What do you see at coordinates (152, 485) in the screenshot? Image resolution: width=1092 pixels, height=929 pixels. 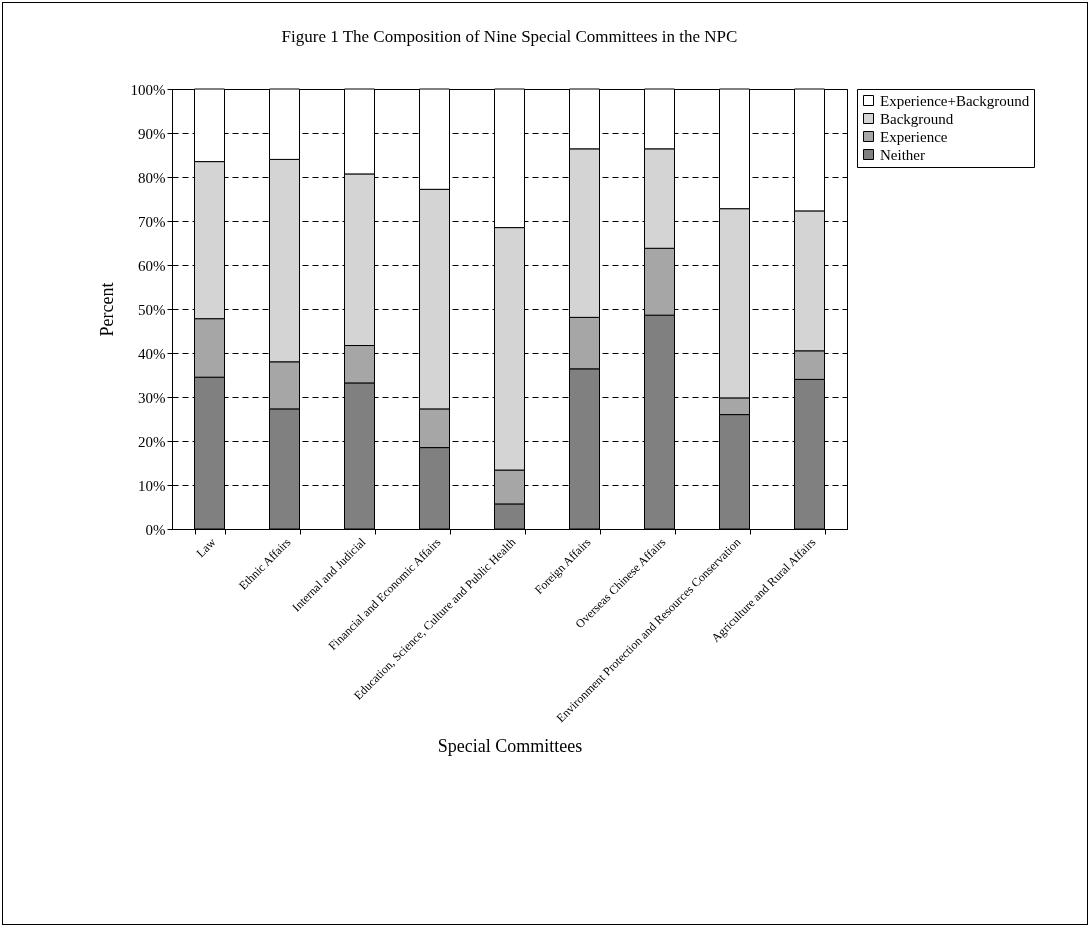 I see `y-tick-label: 10%` at bounding box center [152, 485].